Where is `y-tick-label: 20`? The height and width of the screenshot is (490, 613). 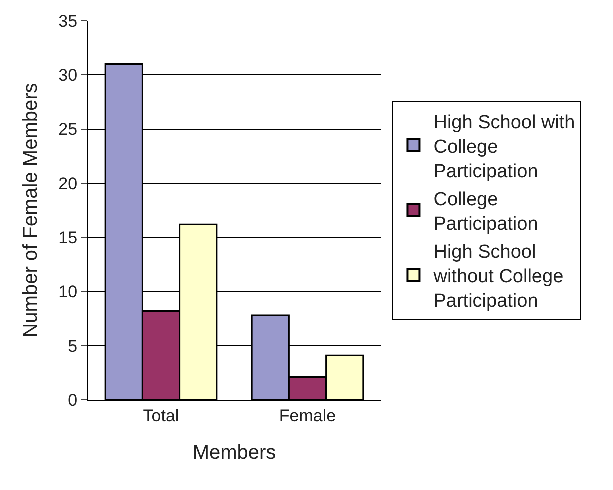
y-tick-label: 20 is located at coordinates (68, 184).